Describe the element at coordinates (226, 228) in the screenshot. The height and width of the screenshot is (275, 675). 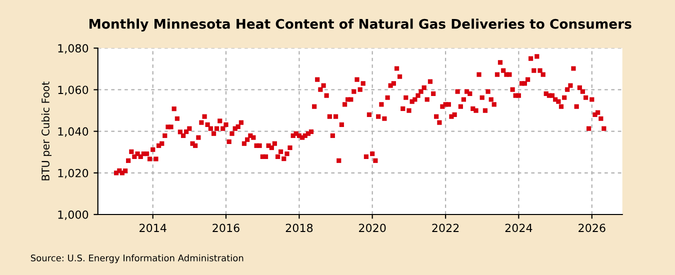
I see `x-tick-label: 2016` at that location.